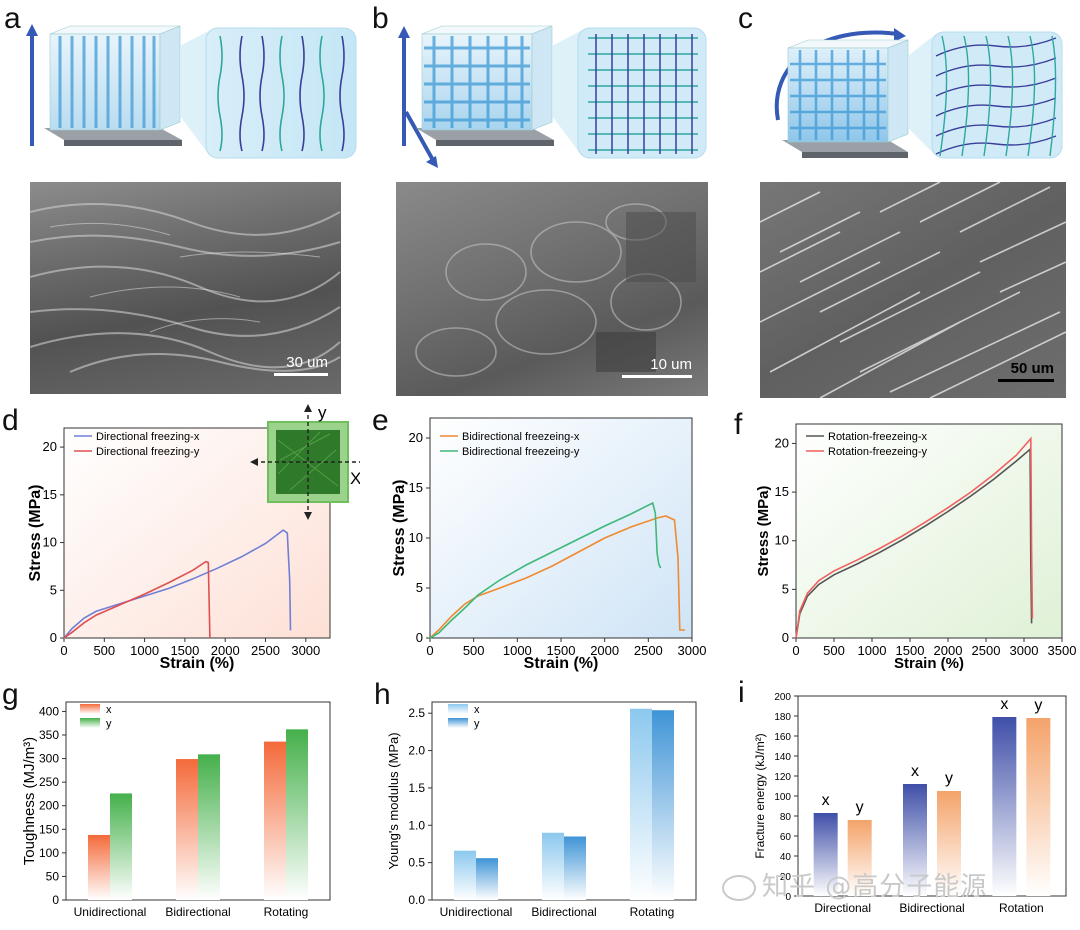 Image resolution: width=1080 pixels, height=930 pixels. Describe the element at coordinates (393, 800) in the screenshot. I see `y-axis-label: Young's modulus (MPa)` at that location.